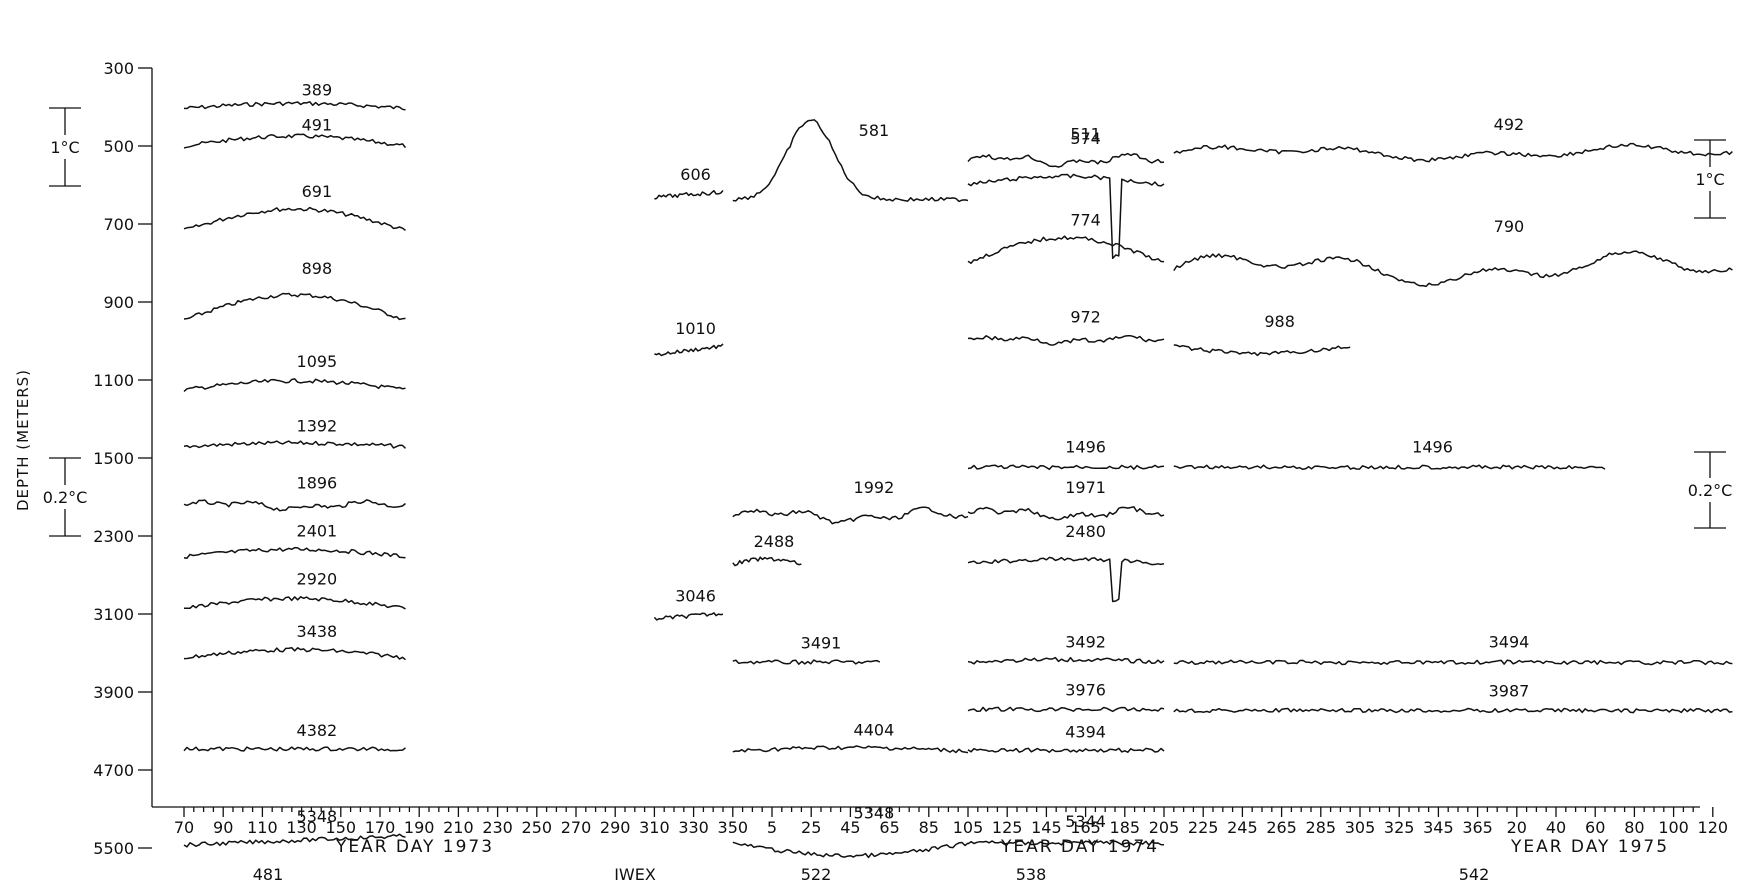  Describe the element at coordinates (419, 827) in the screenshot. I see `x-tick-label: 190` at that location.